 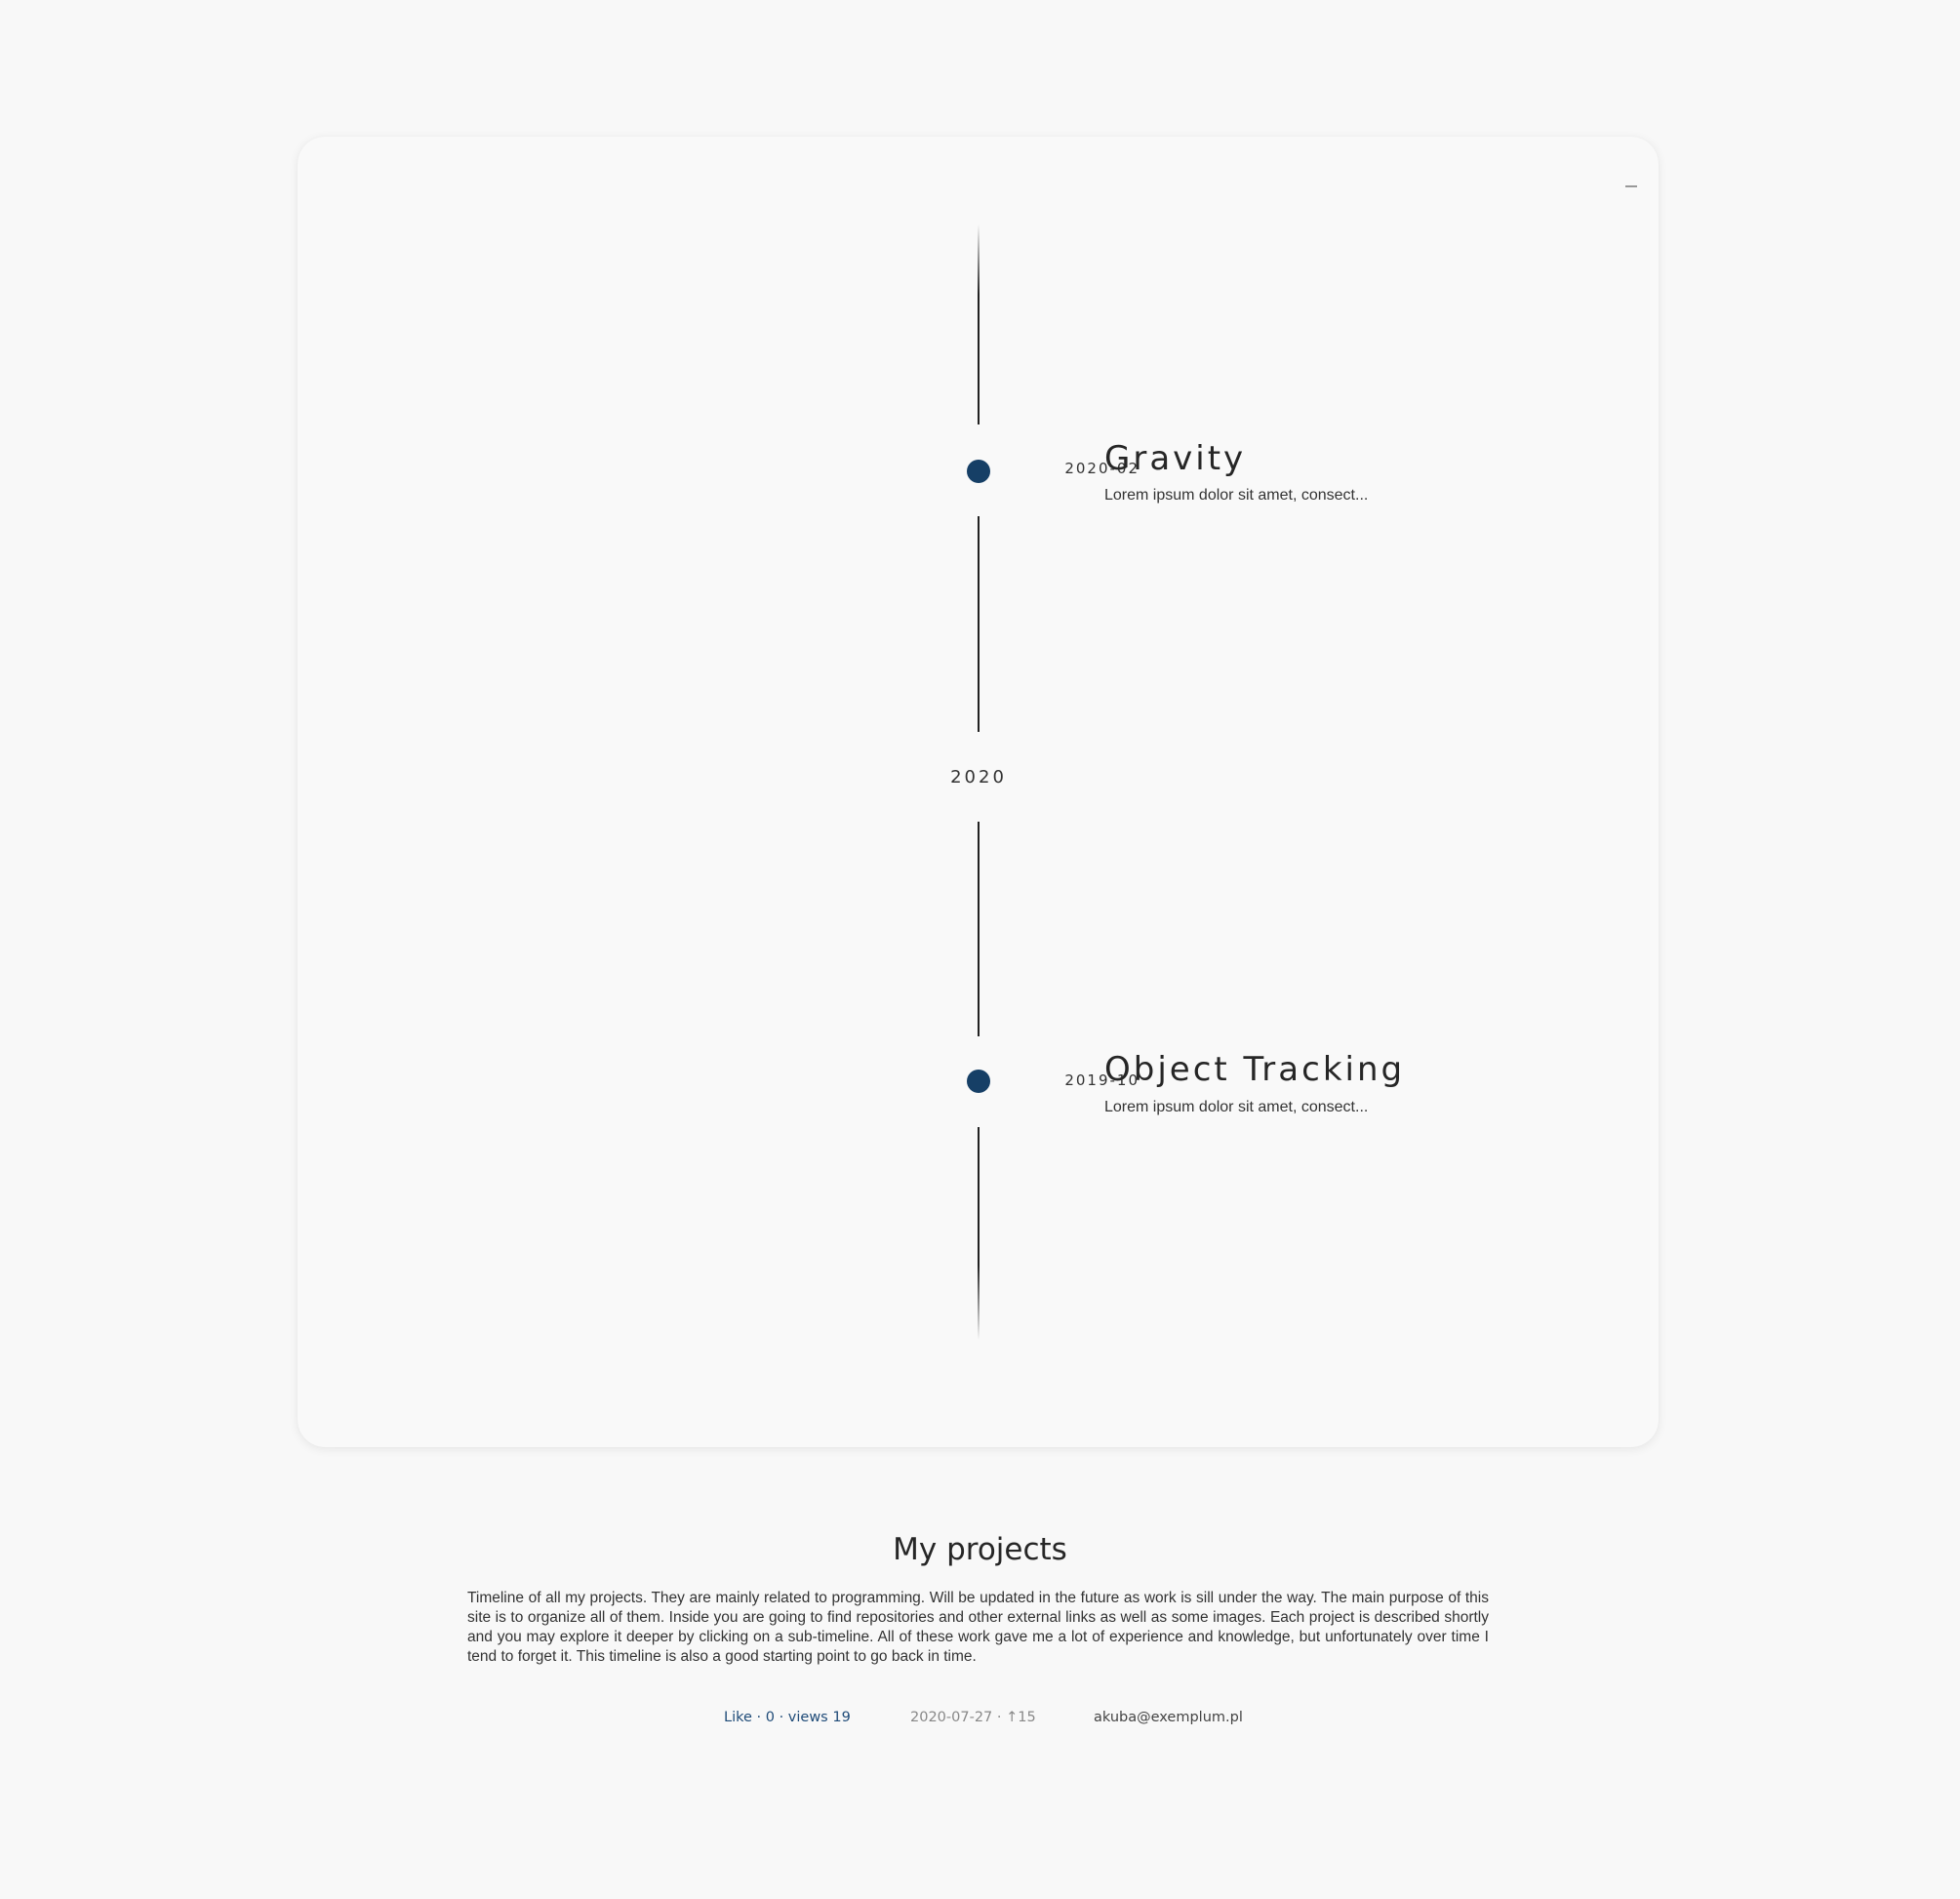 What do you see at coordinates (1254, 1070) in the screenshot?
I see `entry-title: Object Tracking` at bounding box center [1254, 1070].